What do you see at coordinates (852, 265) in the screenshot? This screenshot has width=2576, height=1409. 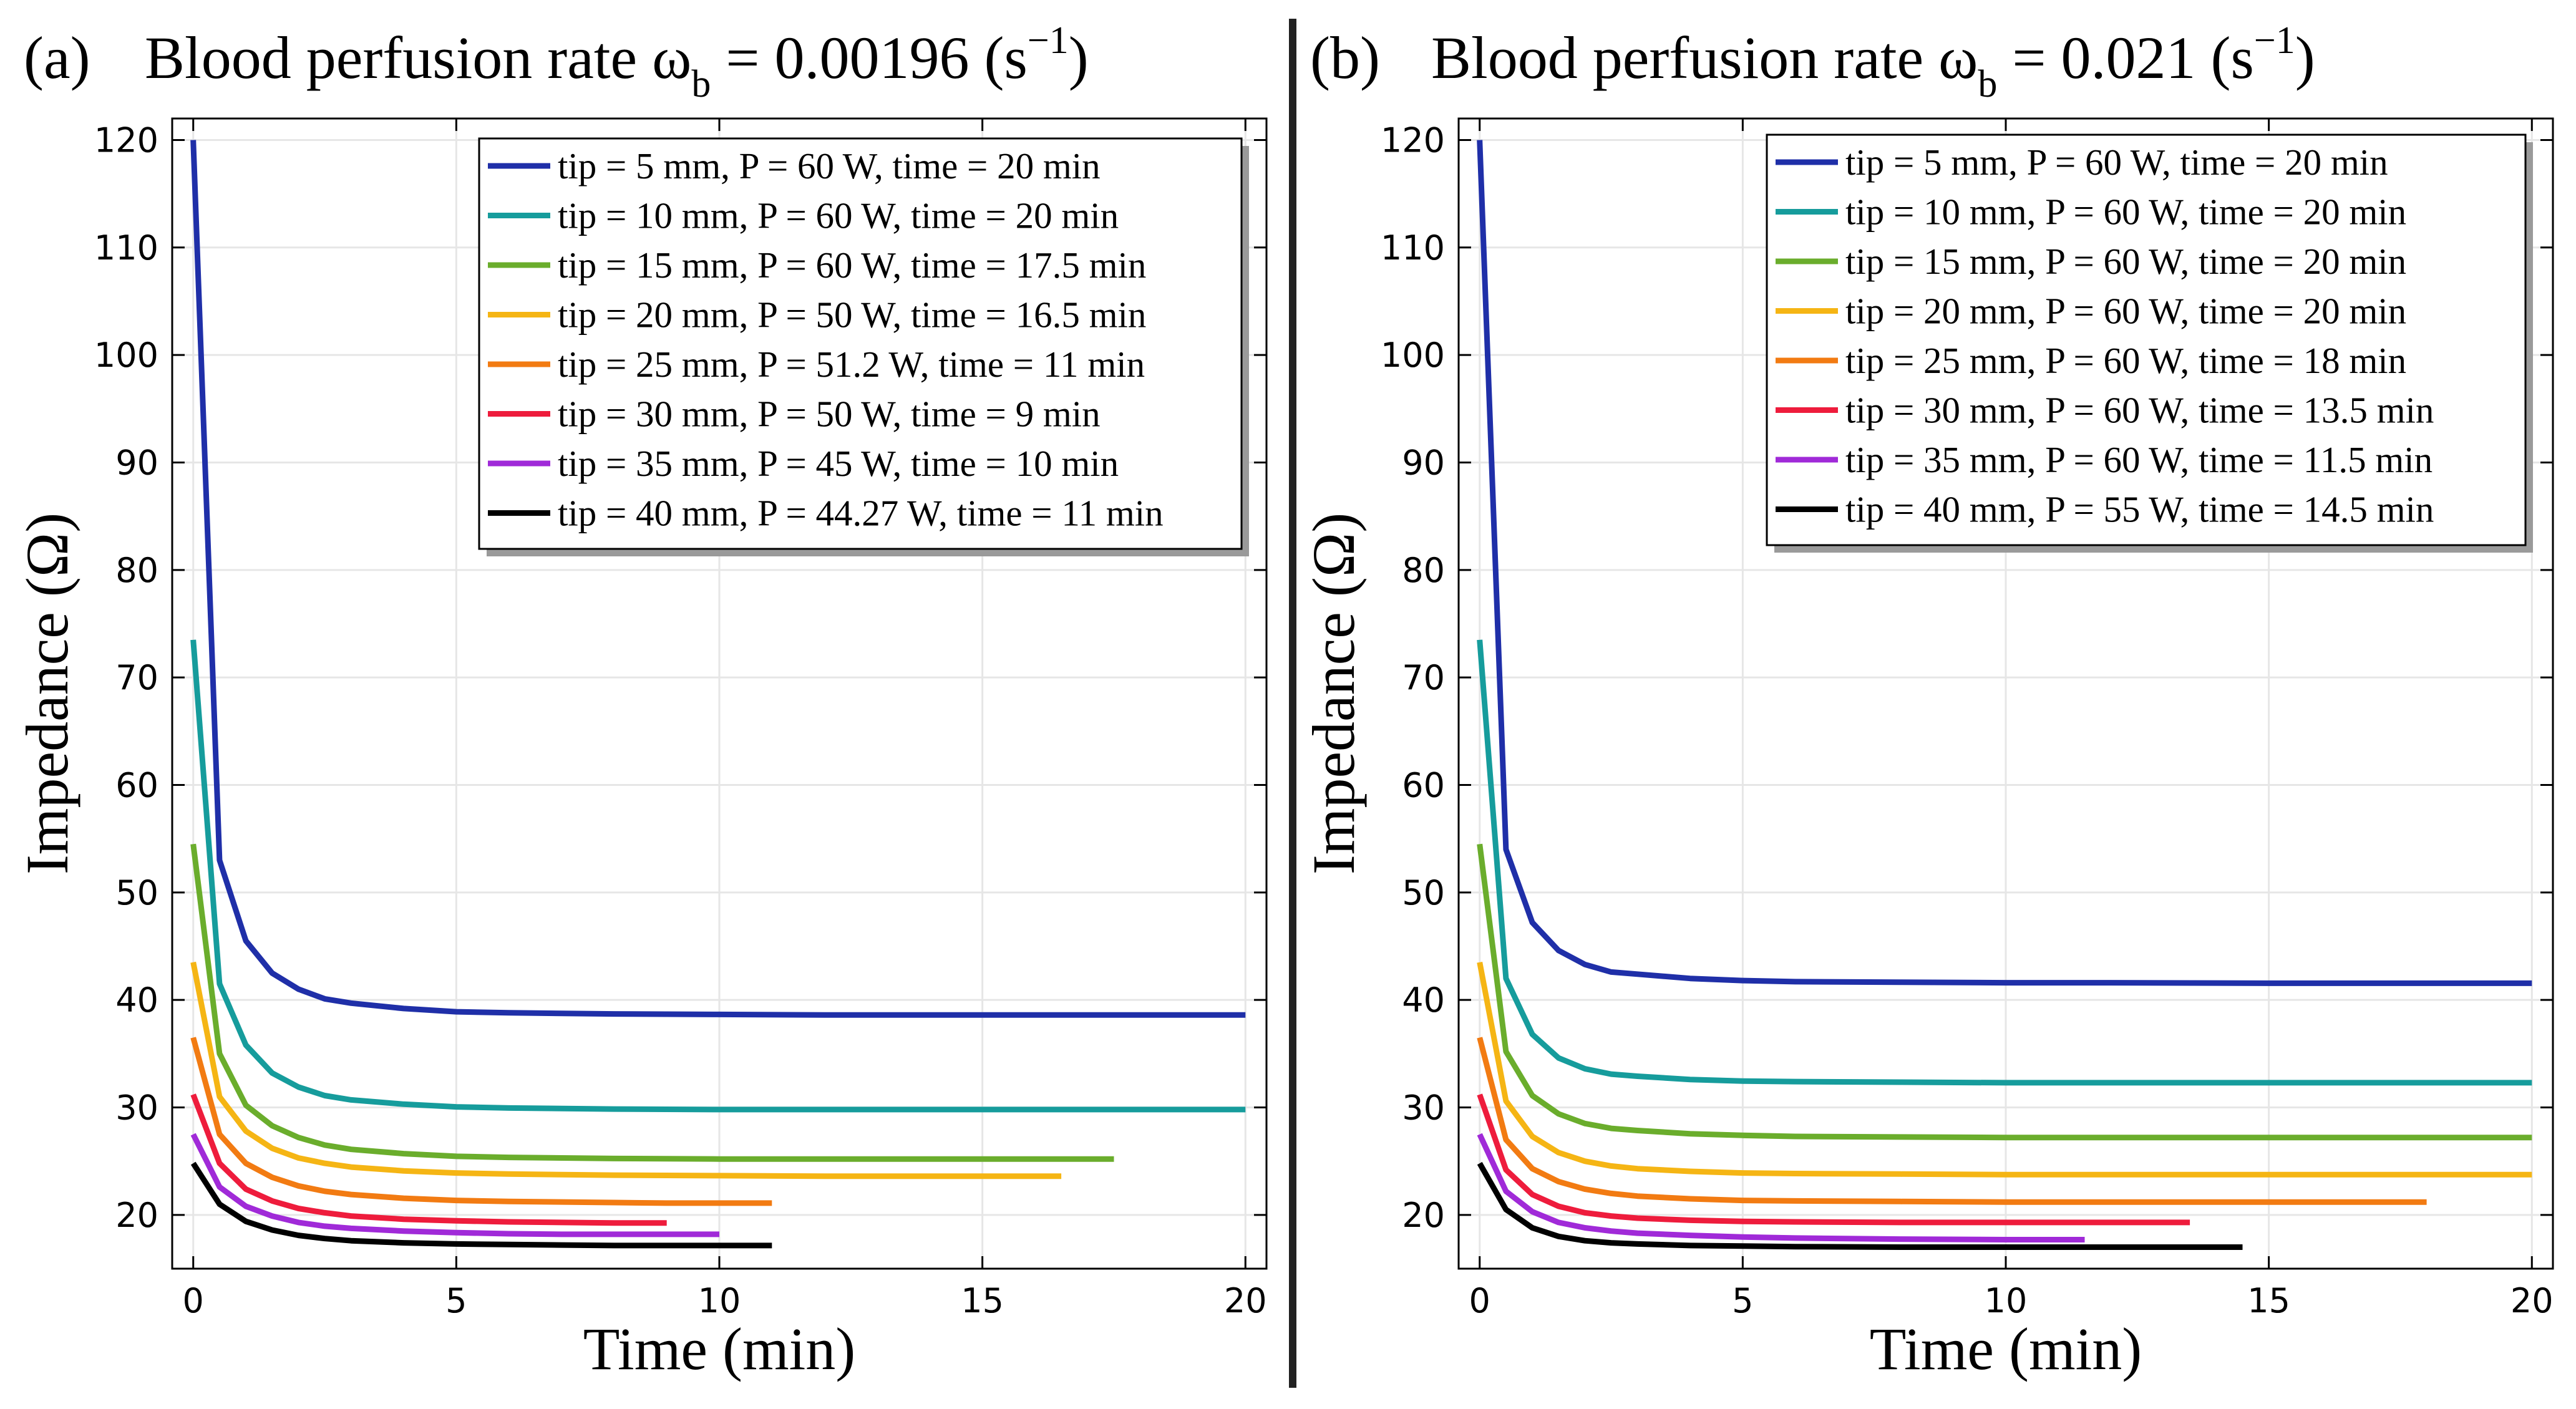 I see `legend-entry: tip = 15 mm, P = 60 W, time = 17.5 min` at bounding box center [852, 265].